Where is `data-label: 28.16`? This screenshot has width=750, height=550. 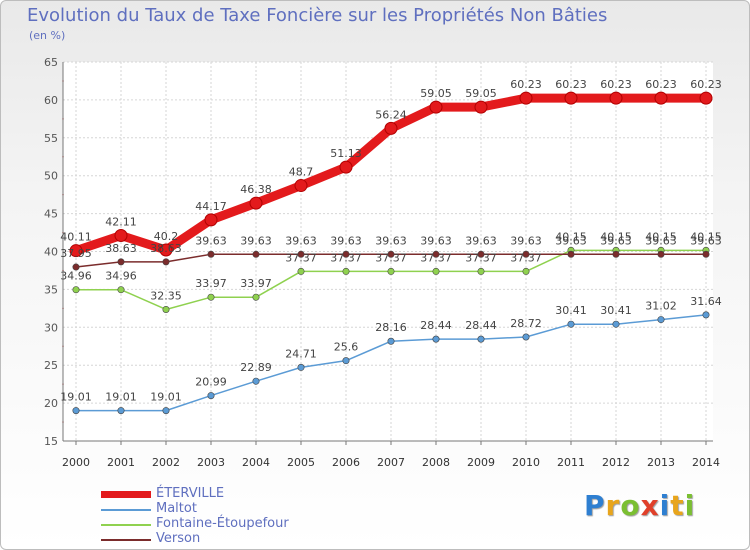 data-label: 28.16 is located at coordinates (391, 327).